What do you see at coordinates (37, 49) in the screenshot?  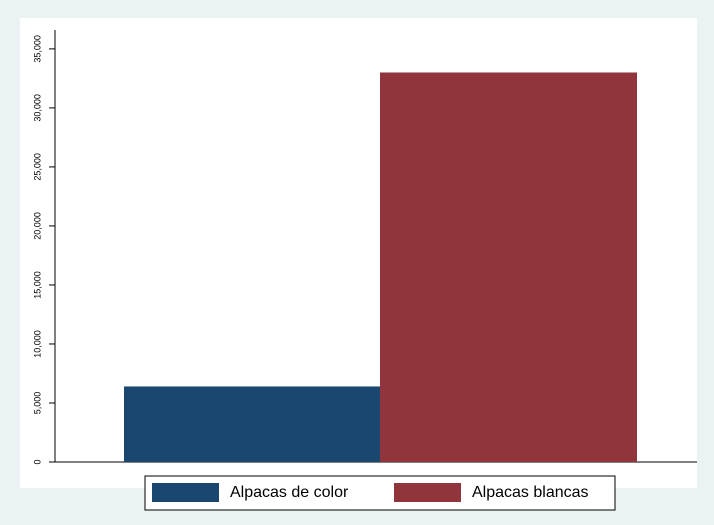 I see `y-tick-label: 35,000` at bounding box center [37, 49].